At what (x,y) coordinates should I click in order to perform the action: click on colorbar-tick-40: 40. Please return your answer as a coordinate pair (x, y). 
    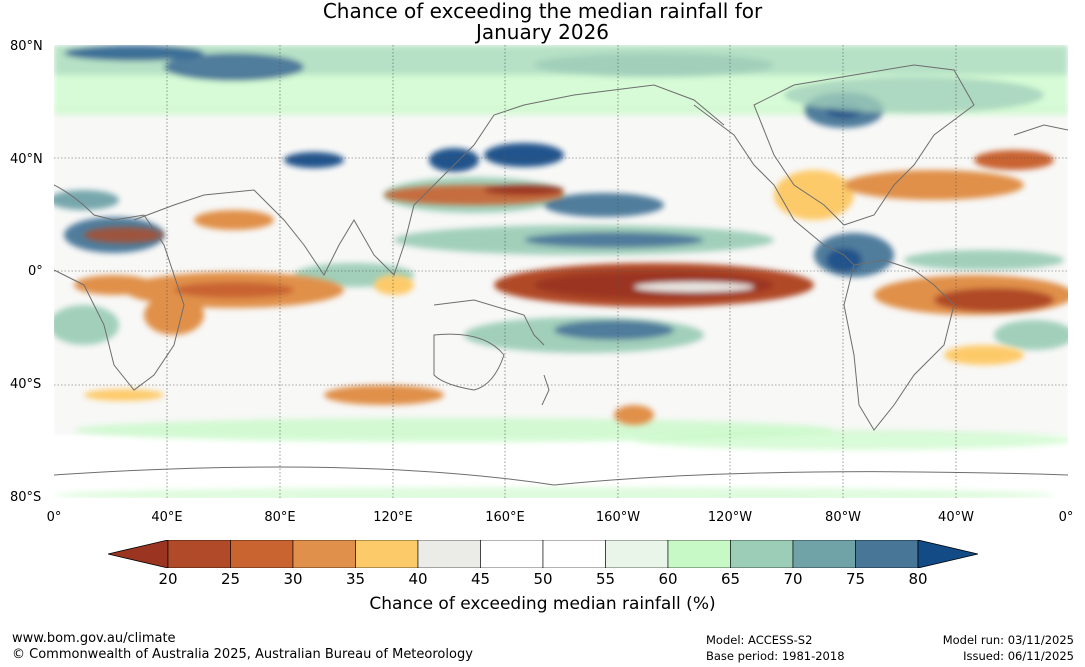
    Looking at the image, I should click on (418, 579).